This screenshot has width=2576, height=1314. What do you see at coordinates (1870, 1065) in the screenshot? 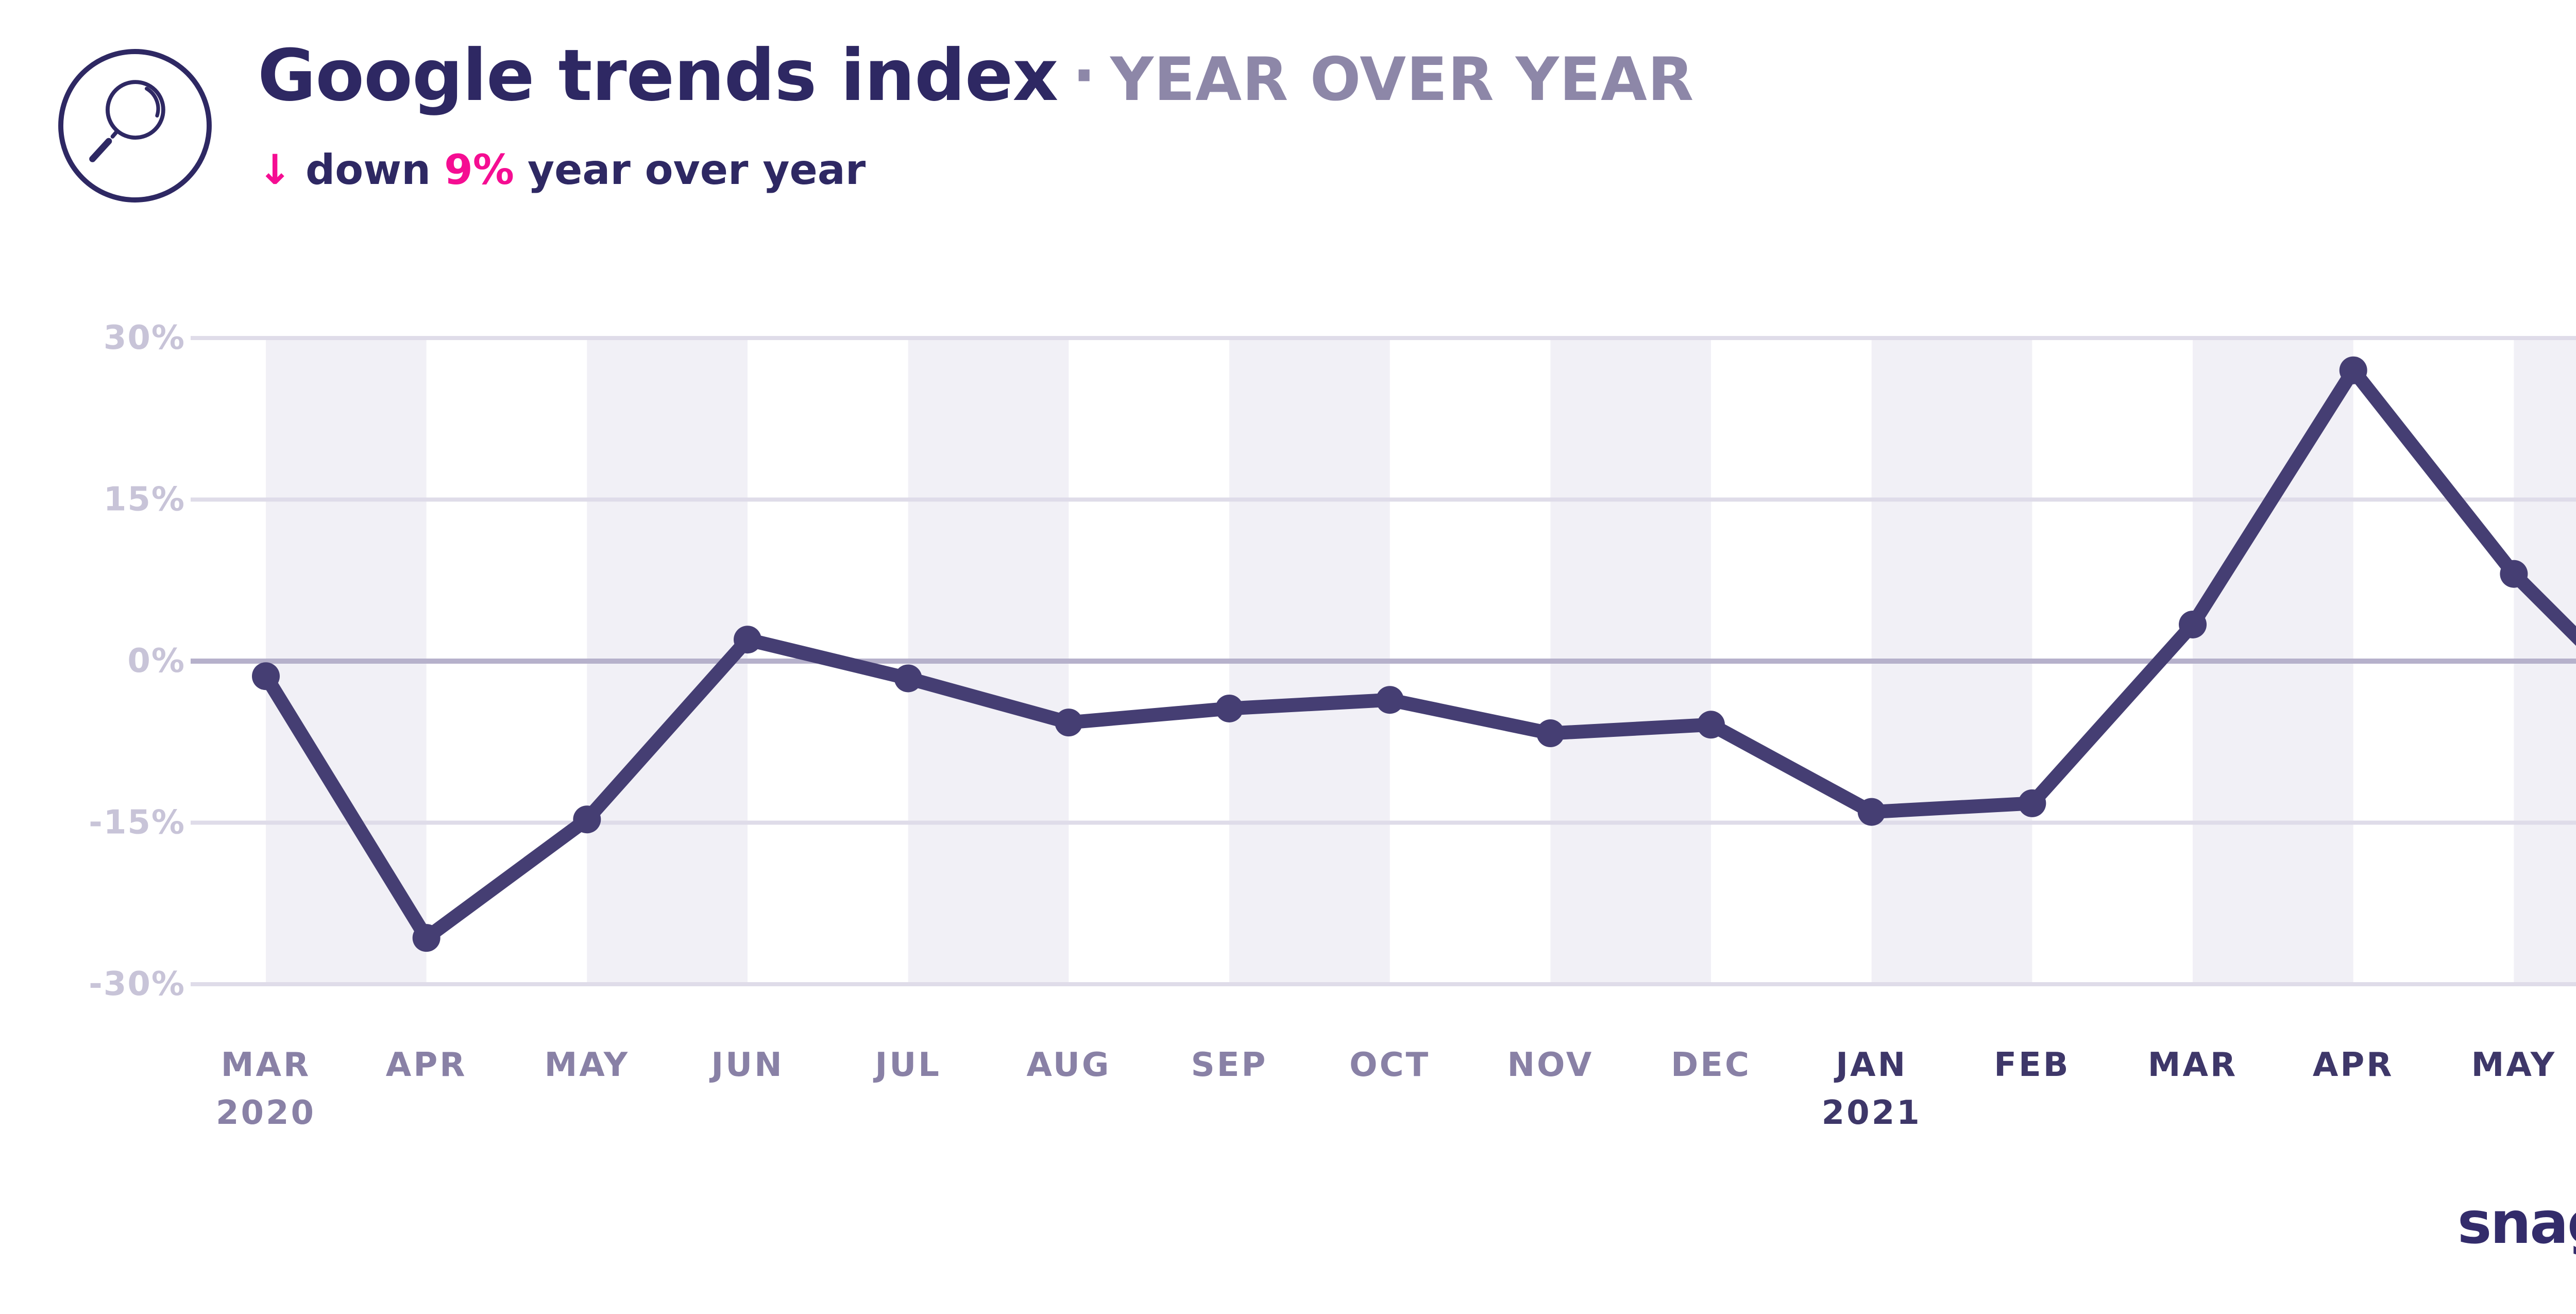
I see `x-axis-label: JAN` at bounding box center [1870, 1065].